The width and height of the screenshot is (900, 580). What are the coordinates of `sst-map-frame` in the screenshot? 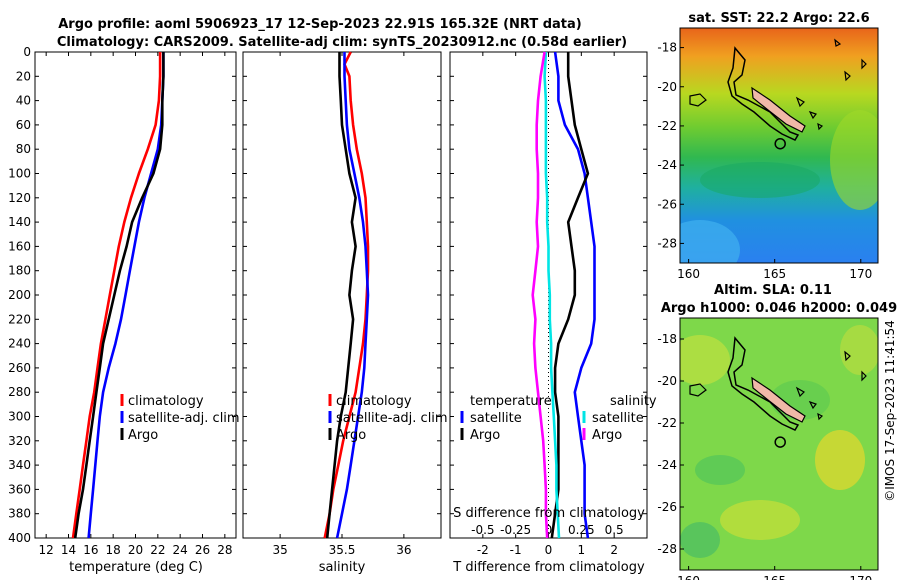 It's located at (779, 145).